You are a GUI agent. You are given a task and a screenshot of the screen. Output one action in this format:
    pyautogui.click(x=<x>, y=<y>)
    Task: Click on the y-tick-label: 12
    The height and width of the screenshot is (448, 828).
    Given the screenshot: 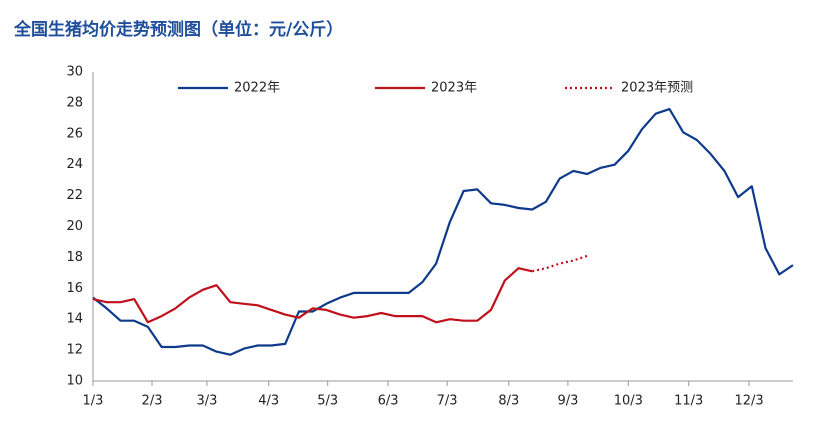 What is the action you would take?
    pyautogui.click(x=74, y=350)
    